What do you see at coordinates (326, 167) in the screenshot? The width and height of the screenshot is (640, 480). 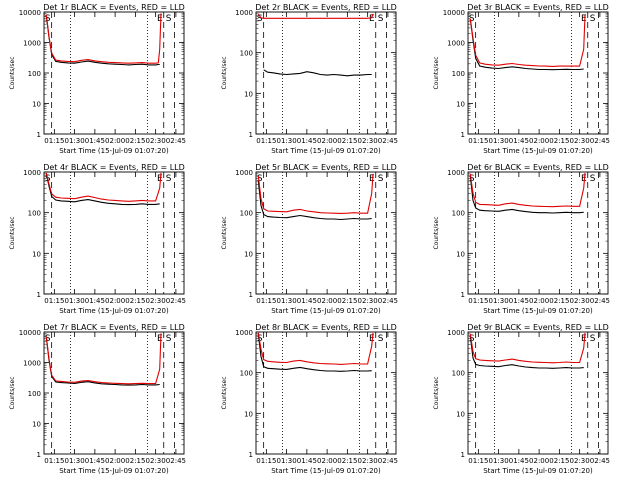 I see `panel-title: Det 5r BLACK = Events, RED = LLD` at bounding box center [326, 167].